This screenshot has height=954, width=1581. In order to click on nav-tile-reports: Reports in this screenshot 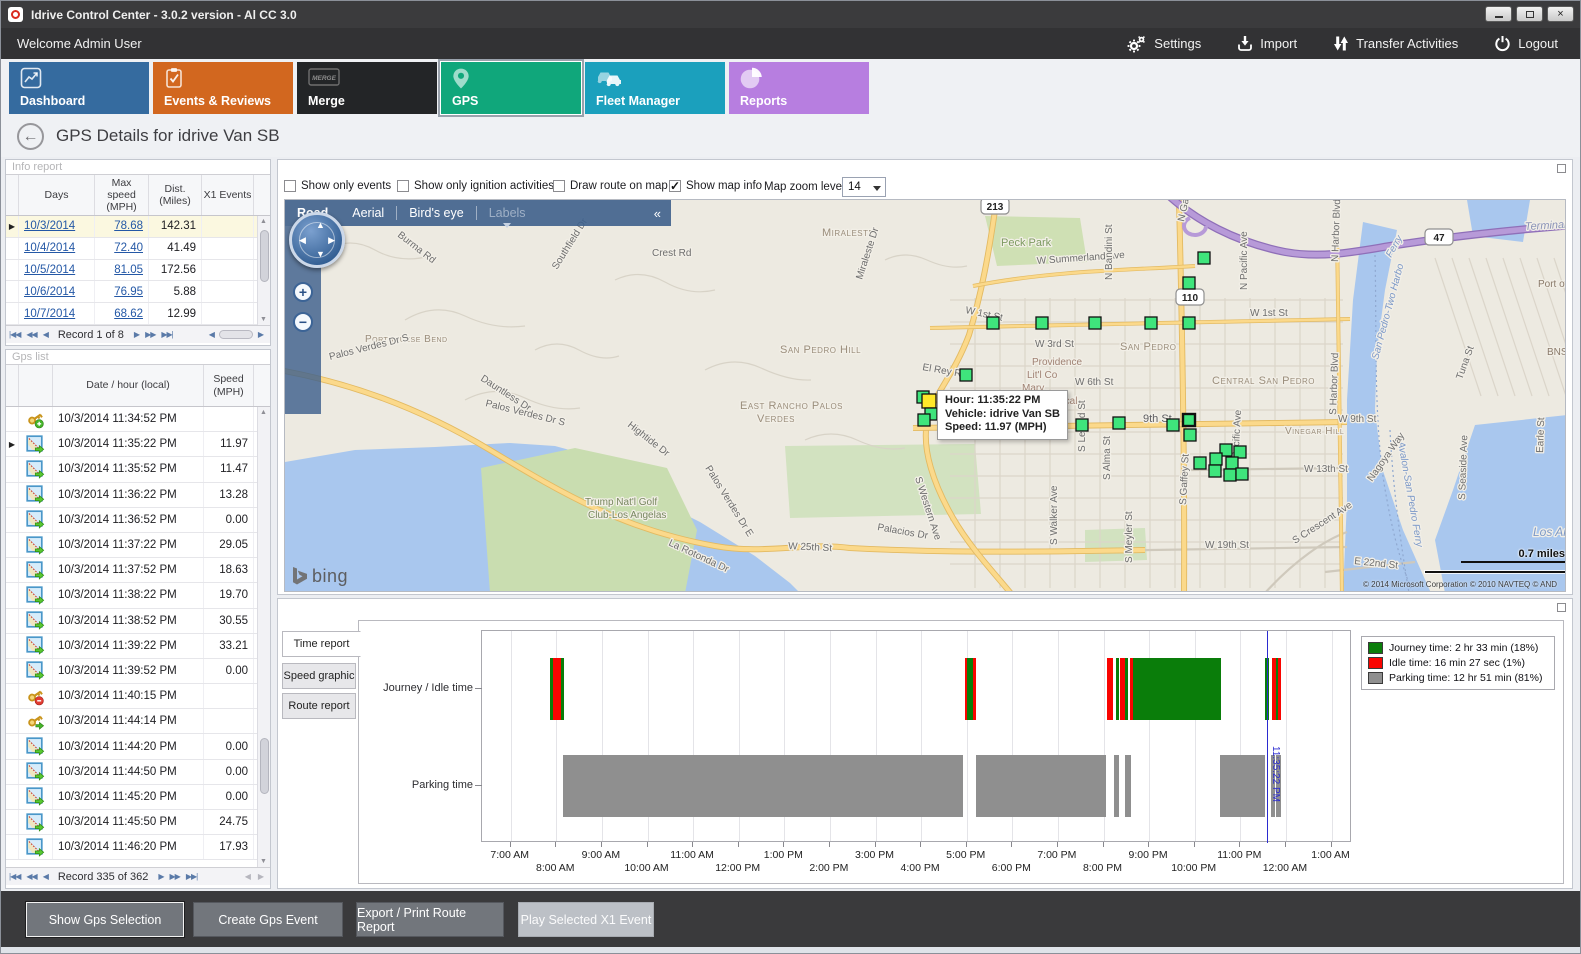, I will do `click(799, 88)`.